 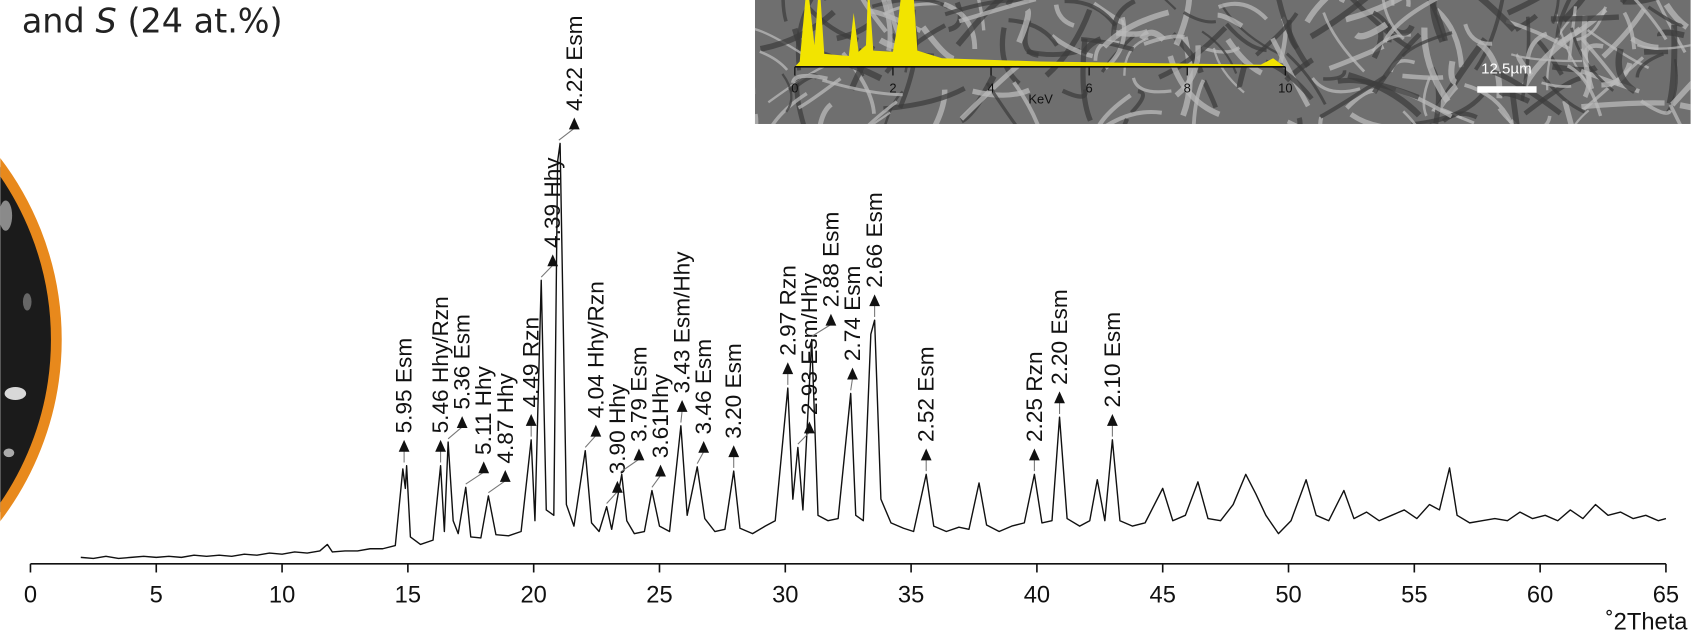 What do you see at coordinates (533, 596) in the screenshot?
I see `x-tick-label: 20` at bounding box center [533, 596].